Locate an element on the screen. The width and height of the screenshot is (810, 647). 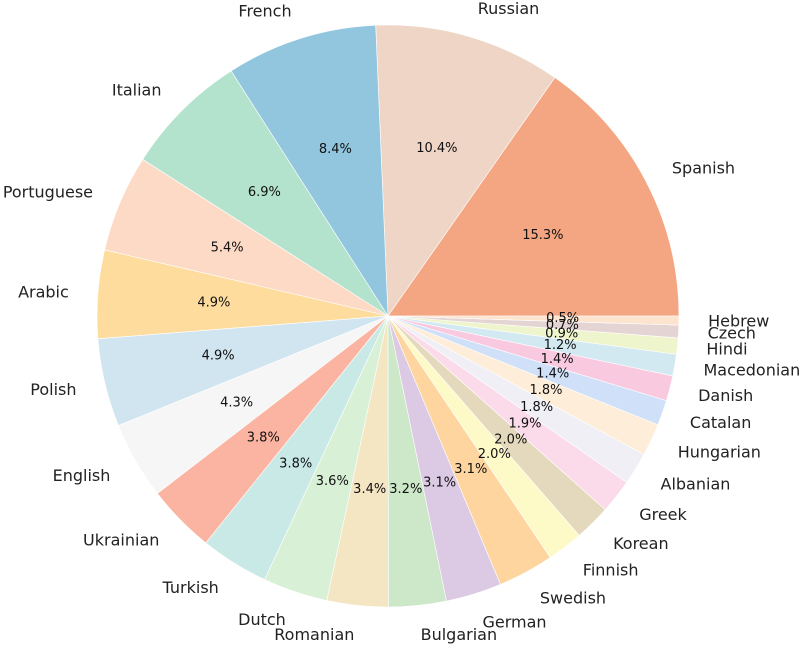
category-label-italian: Italian is located at coordinates (137, 89).